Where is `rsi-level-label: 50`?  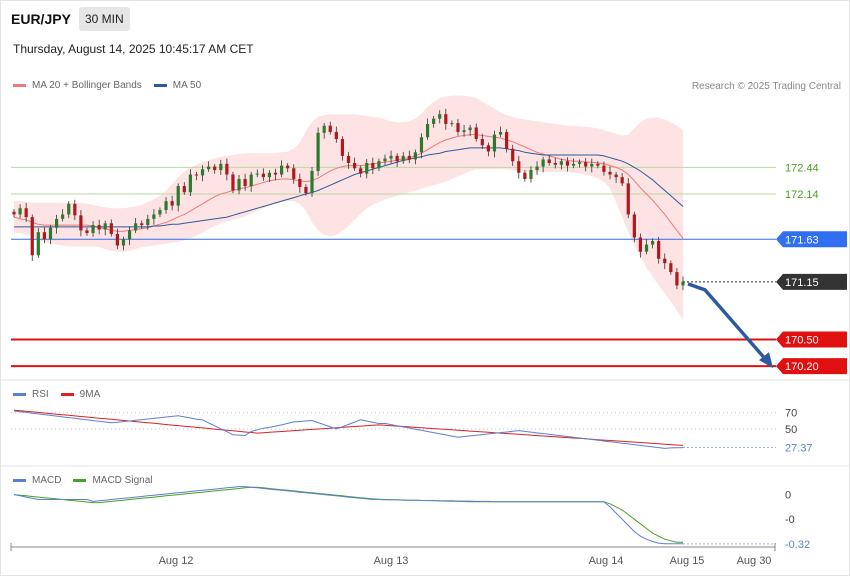 rsi-level-label: 50 is located at coordinates (791, 430).